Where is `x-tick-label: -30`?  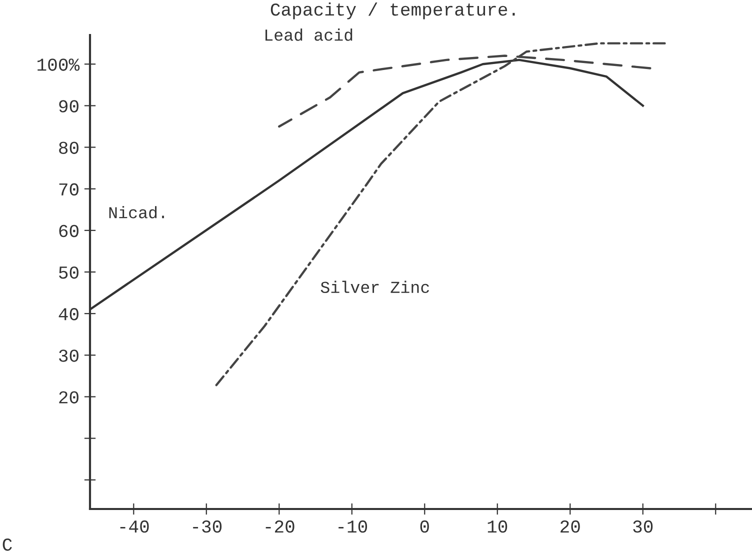 x-tick-label: -30 is located at coordinates (207, 526).